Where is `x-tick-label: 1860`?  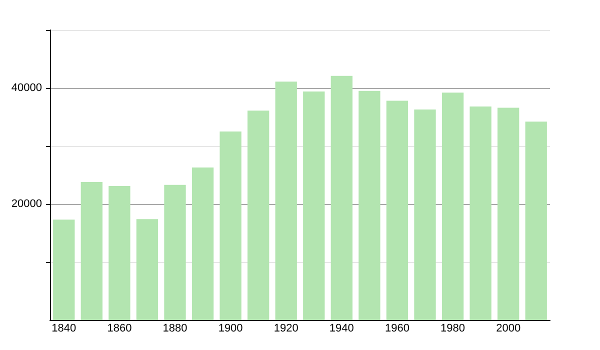
x-tick-label: 1860 is located at coordinates (119, 328).